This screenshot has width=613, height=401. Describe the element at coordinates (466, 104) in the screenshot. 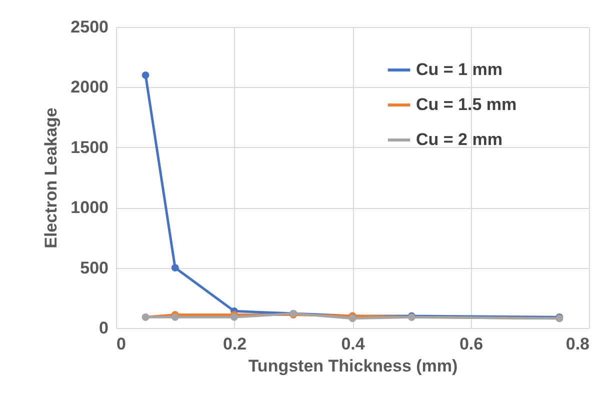

I see `legend-label: Cu = 1.5 mm` at that location.